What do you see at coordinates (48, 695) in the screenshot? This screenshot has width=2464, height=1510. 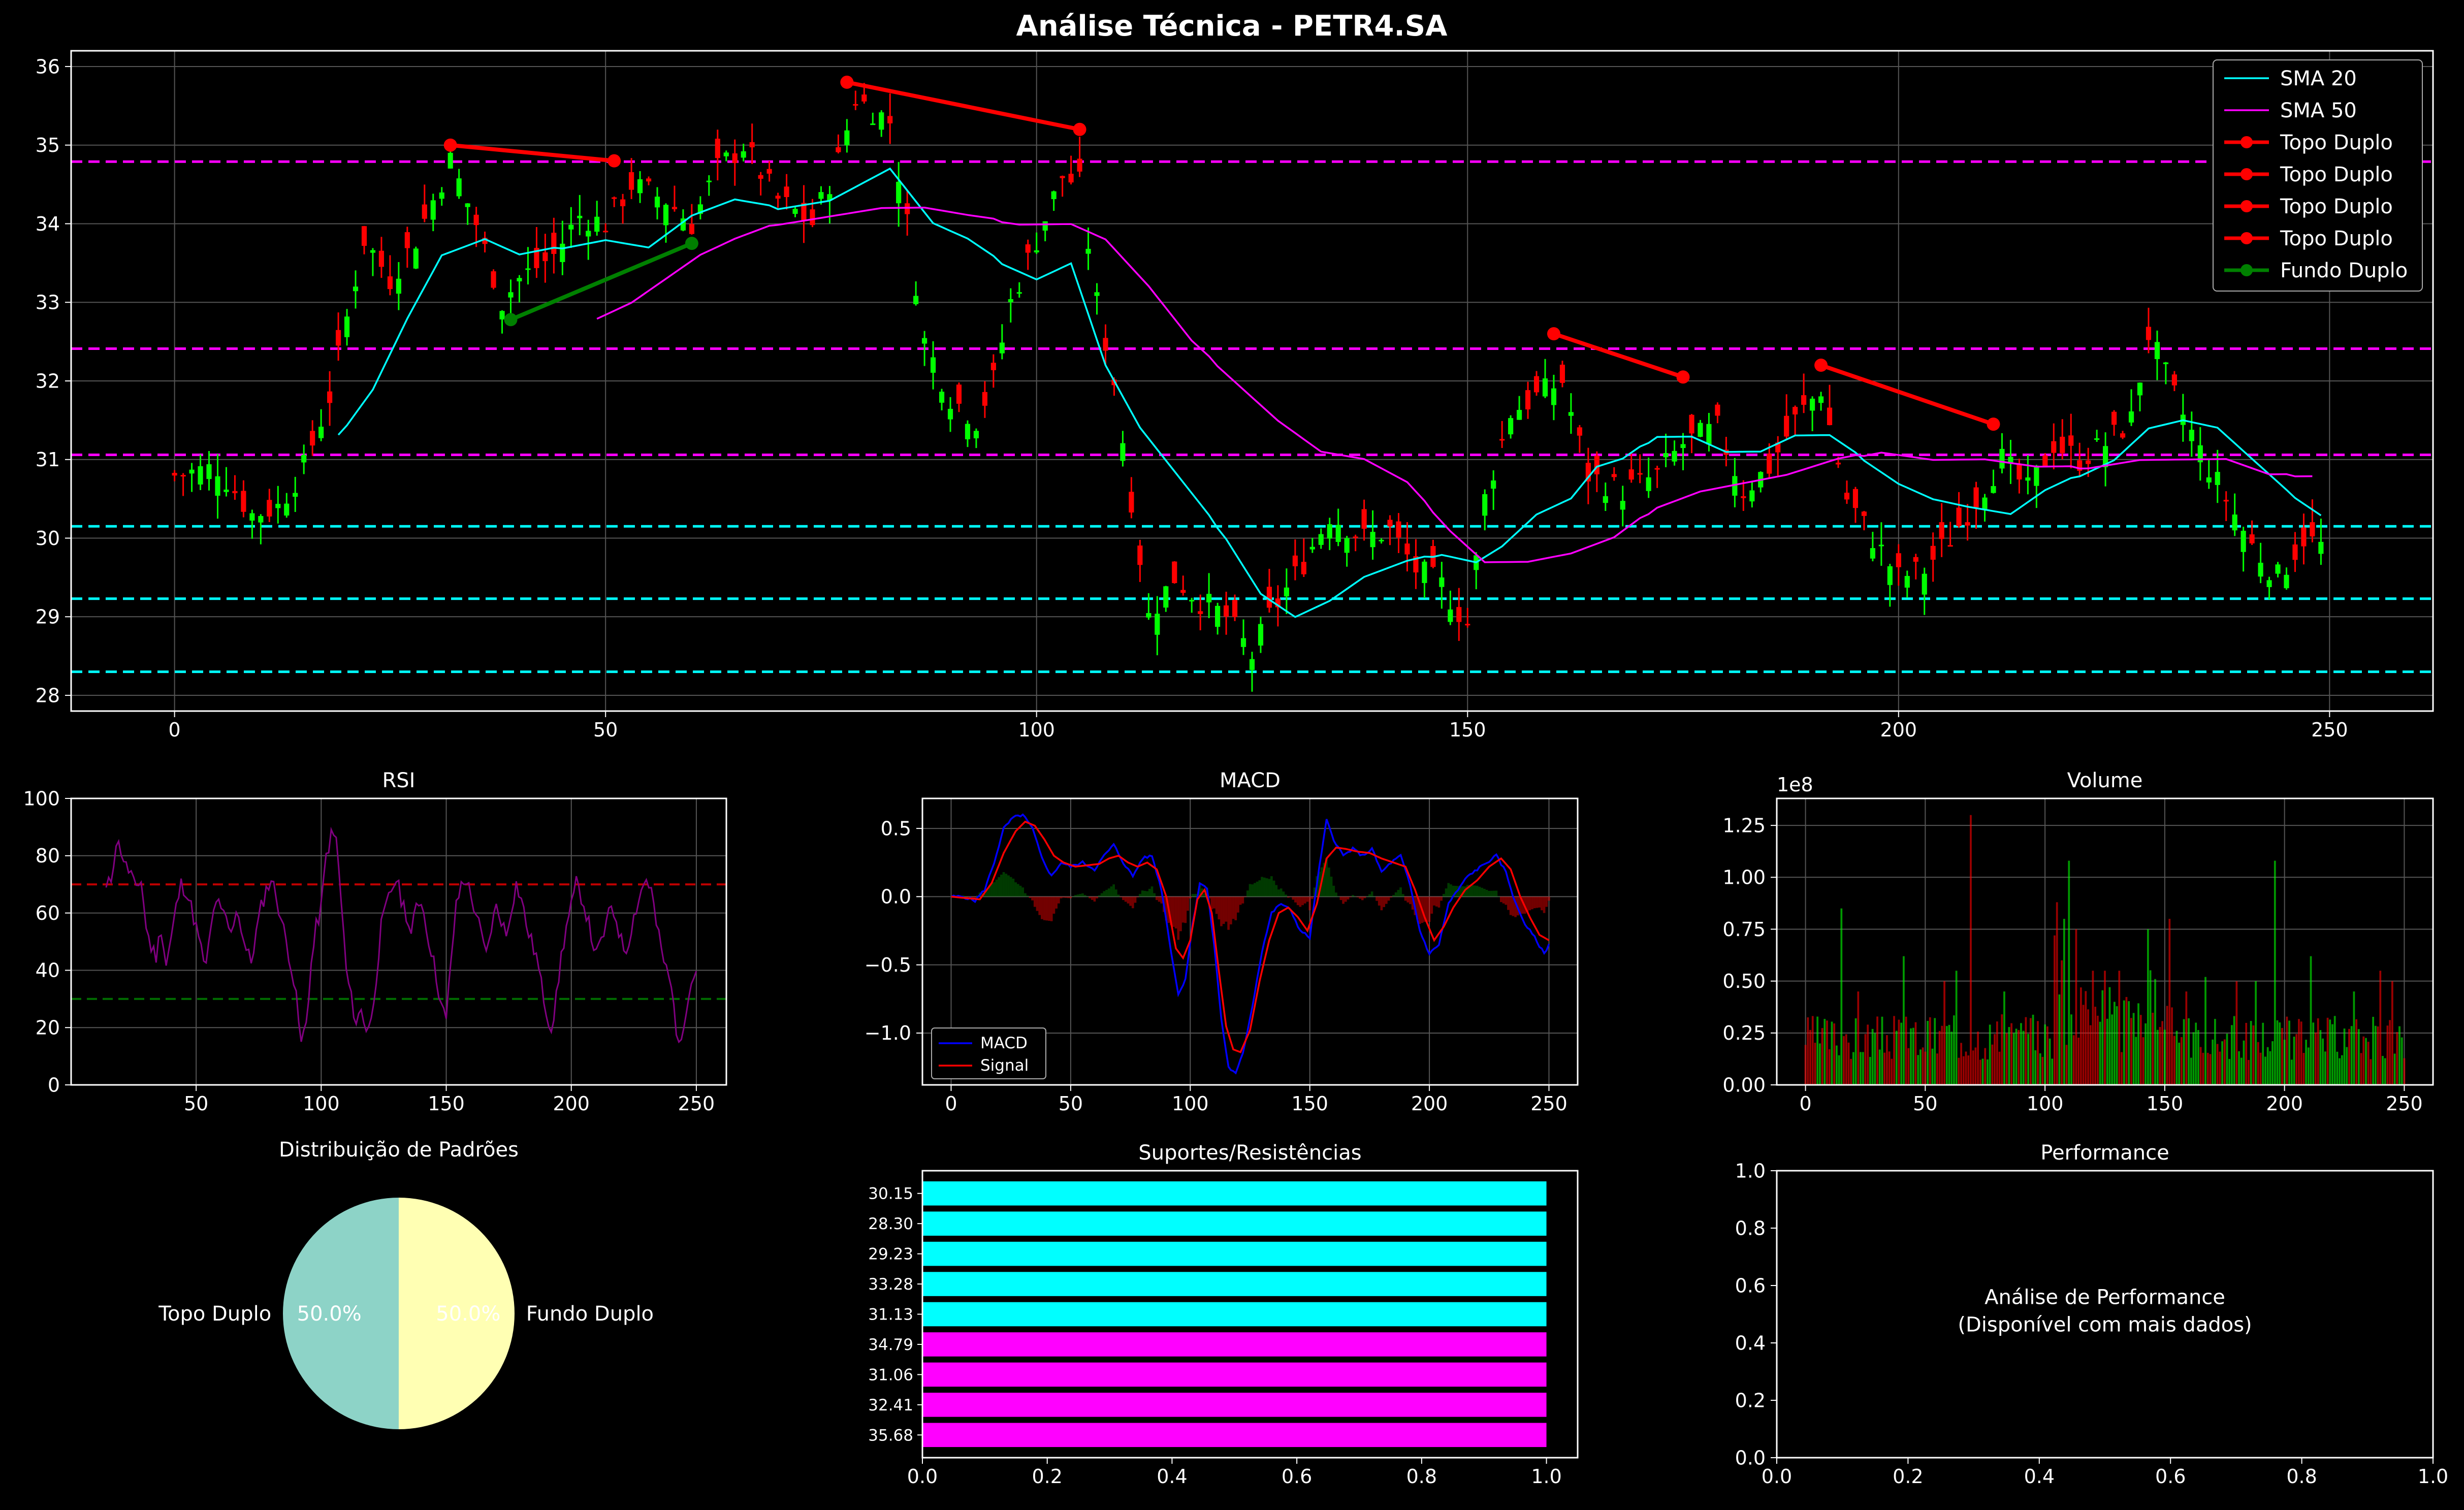 I see `y-tick-label: 28` at bounding box center [48, 695].